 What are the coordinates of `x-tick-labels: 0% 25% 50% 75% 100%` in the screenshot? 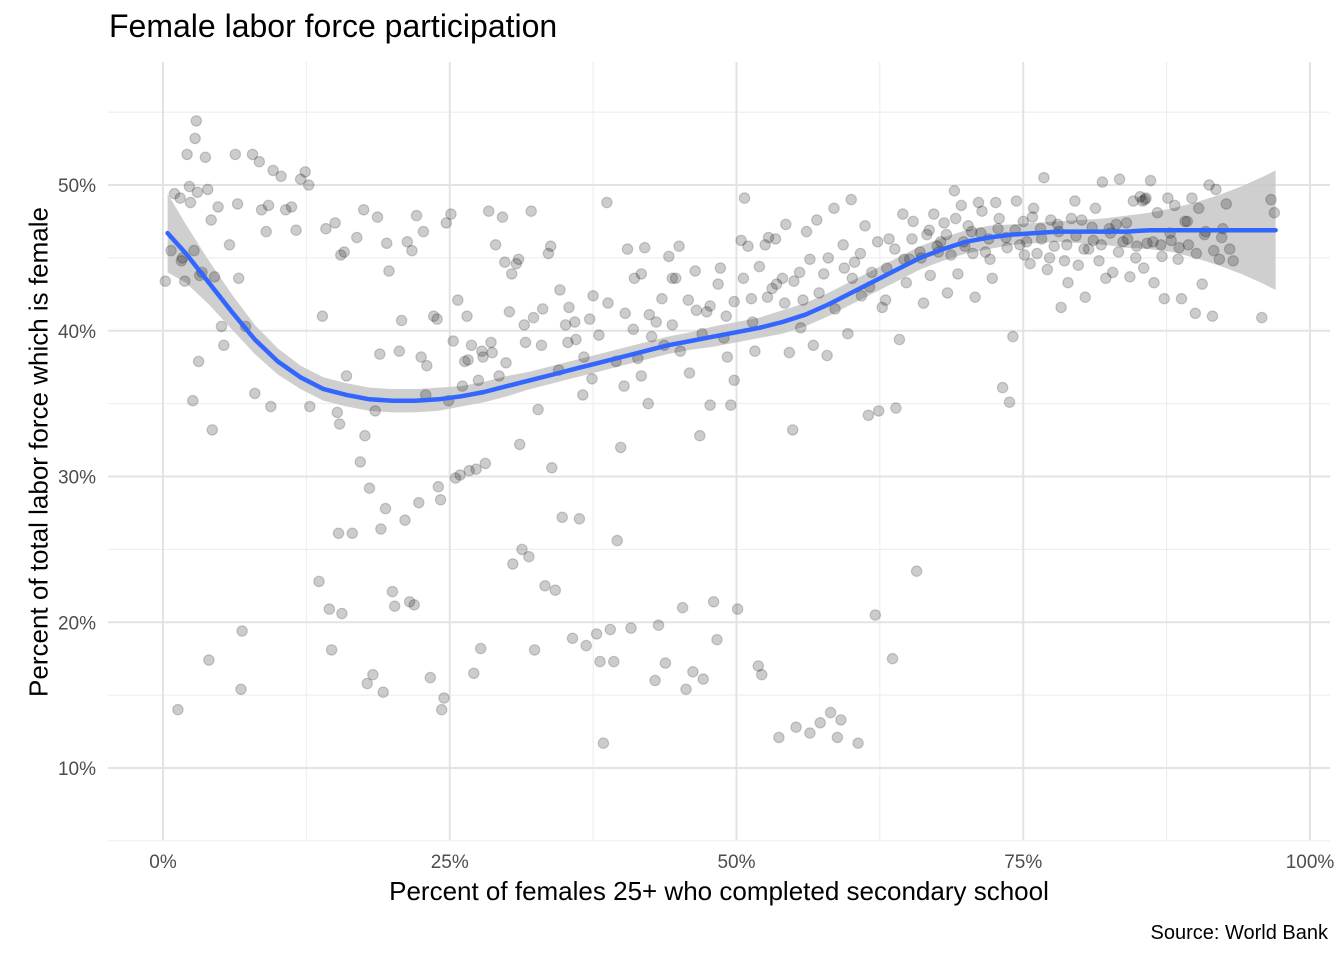 It's located at (741, 862).